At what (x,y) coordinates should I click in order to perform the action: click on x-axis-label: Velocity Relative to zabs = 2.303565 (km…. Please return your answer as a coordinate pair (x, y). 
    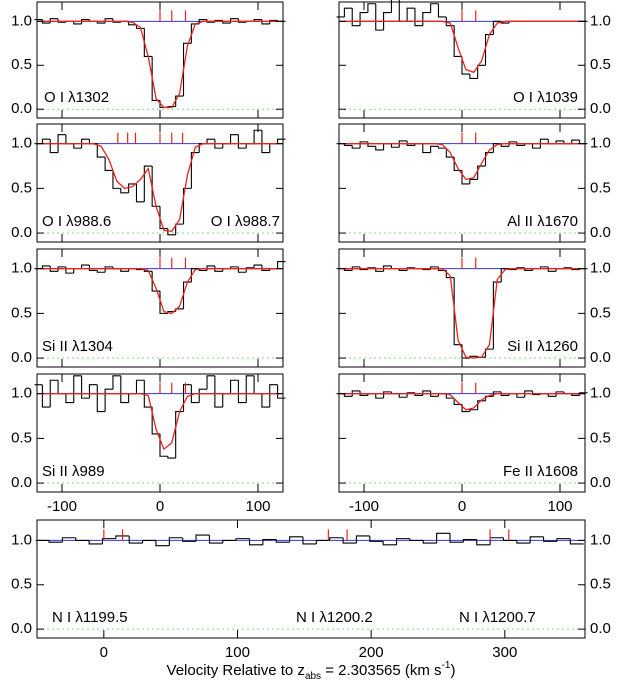
    Looking at the image, I should click on (311, 671).